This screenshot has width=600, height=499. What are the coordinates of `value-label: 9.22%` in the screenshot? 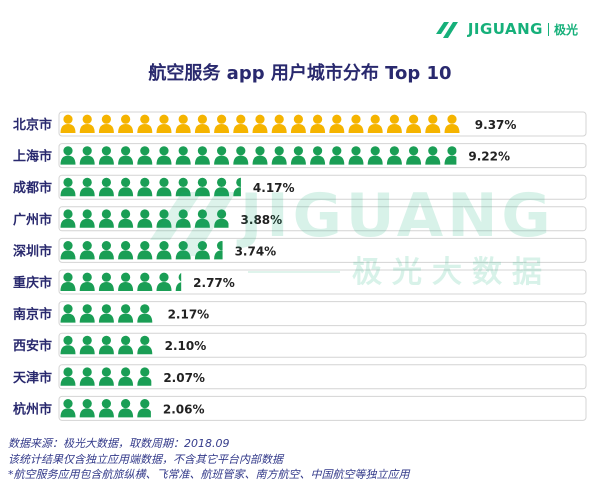 It's located at (489, 157).